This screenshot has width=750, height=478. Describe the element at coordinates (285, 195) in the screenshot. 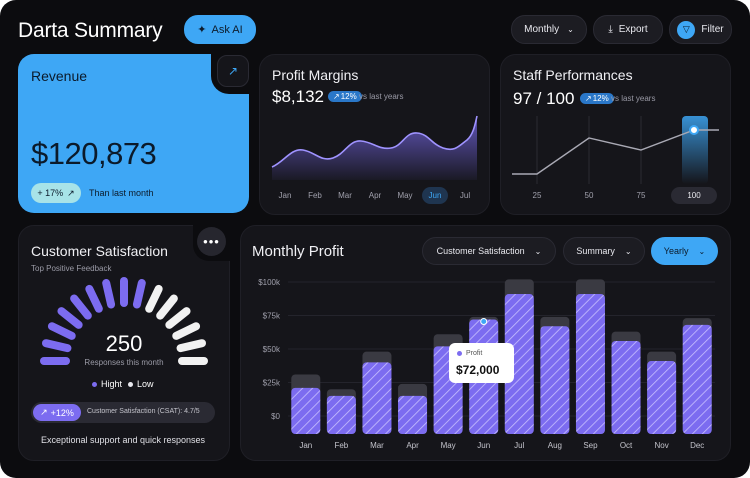

I see `margin-month-jan: Jan` at that location.